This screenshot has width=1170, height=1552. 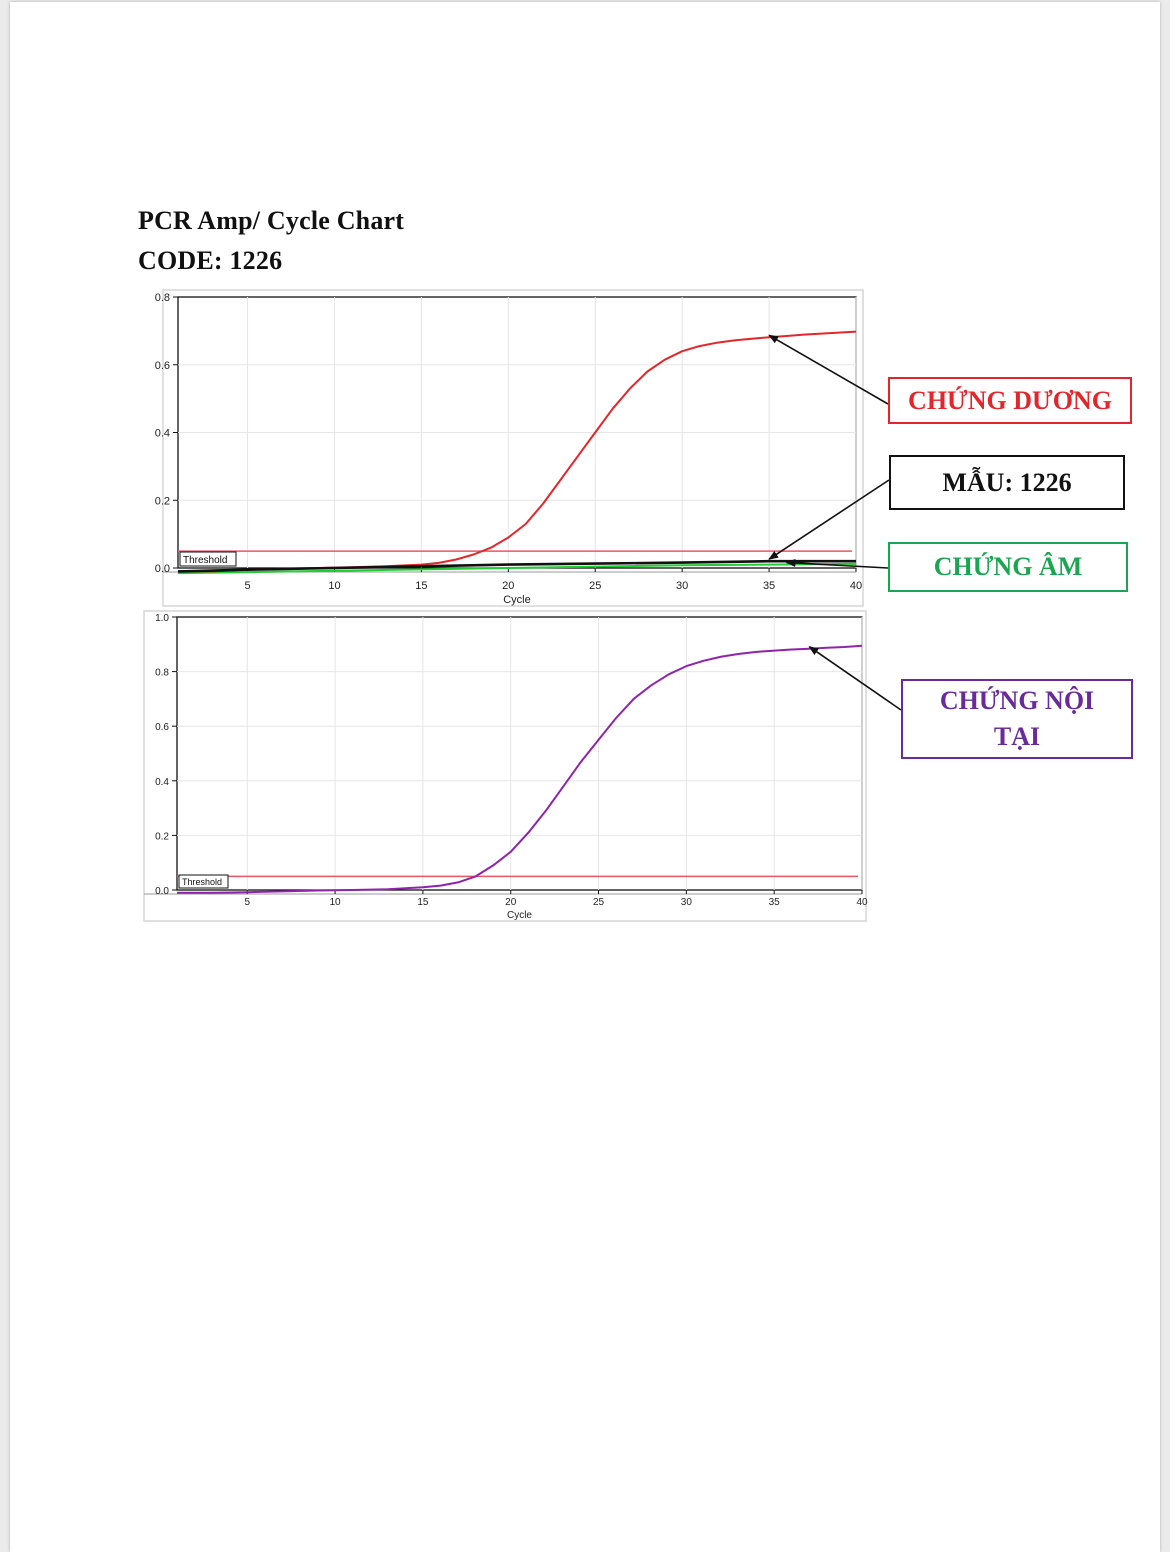 I want to click on negative-control-callout: CHỨNG ÂM, so click(x=1008, y=567).